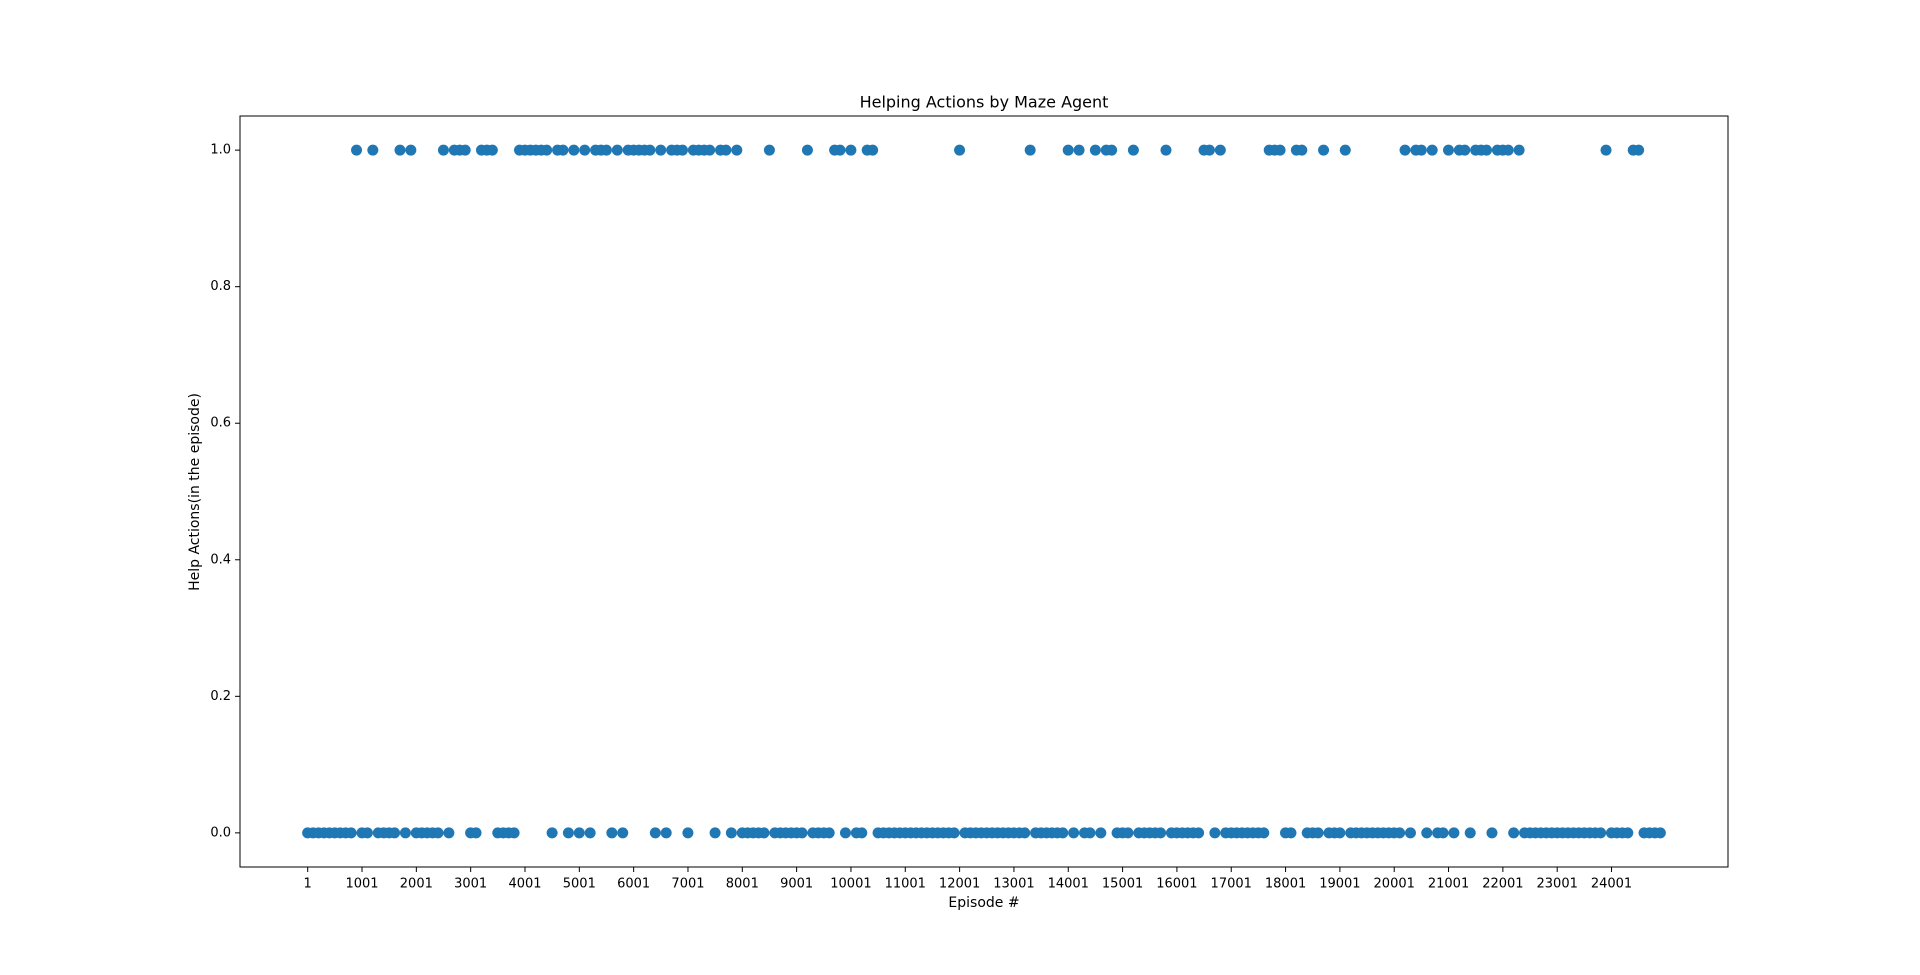  Describe the element at coordinates (220, 559) in the screenshot. I see `y-tick-label: 0.4` at that location.